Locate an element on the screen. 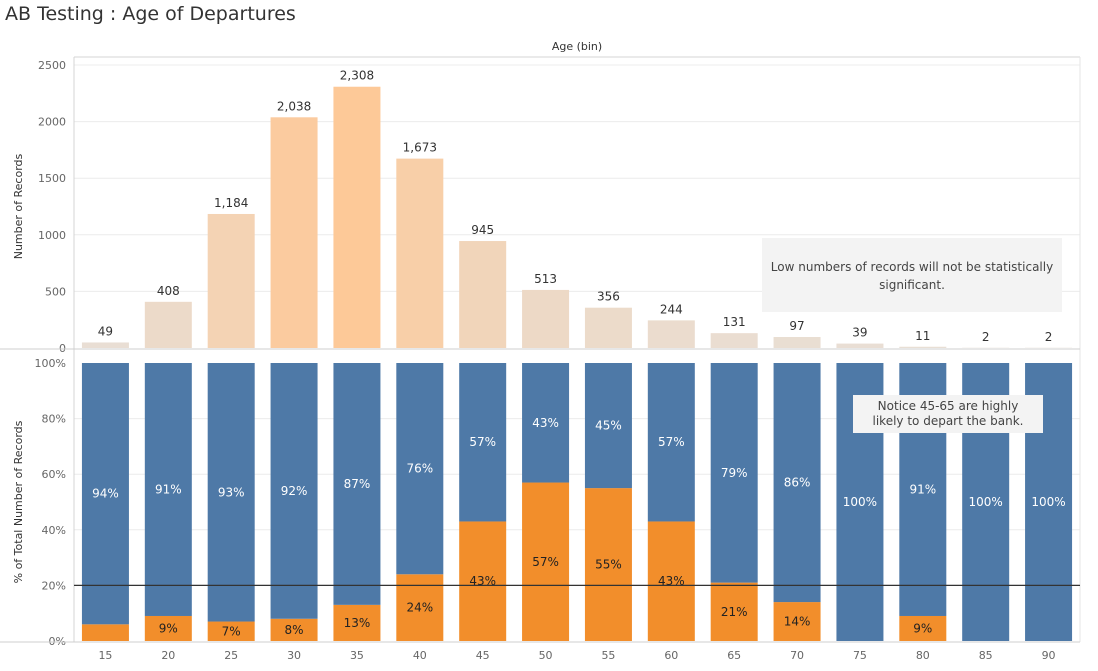  depart-pct-label-35: 13% is located at coordinates (357, 623).